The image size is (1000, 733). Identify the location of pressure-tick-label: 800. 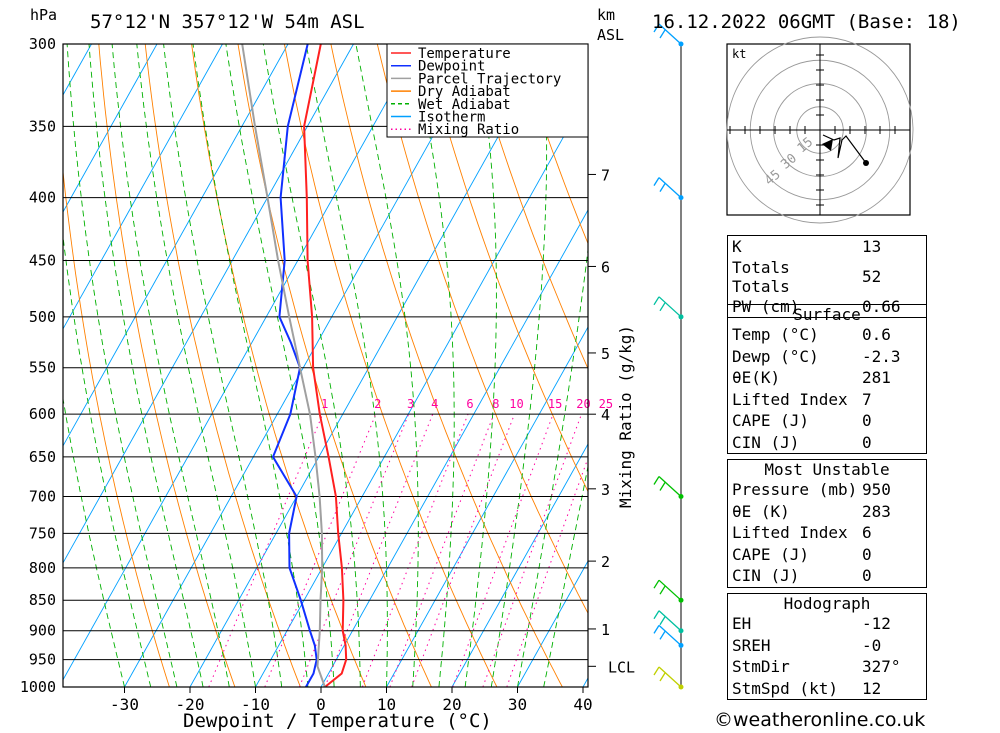
(42, 568).